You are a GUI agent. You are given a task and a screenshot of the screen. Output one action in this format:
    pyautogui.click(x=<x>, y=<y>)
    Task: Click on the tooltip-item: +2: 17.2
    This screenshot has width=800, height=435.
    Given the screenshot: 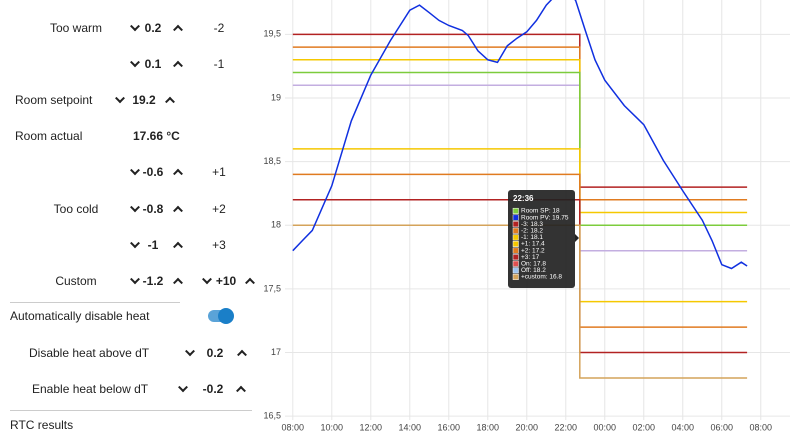 What is the action you would take?
    pyautogui.click(x=533, y=250)
    